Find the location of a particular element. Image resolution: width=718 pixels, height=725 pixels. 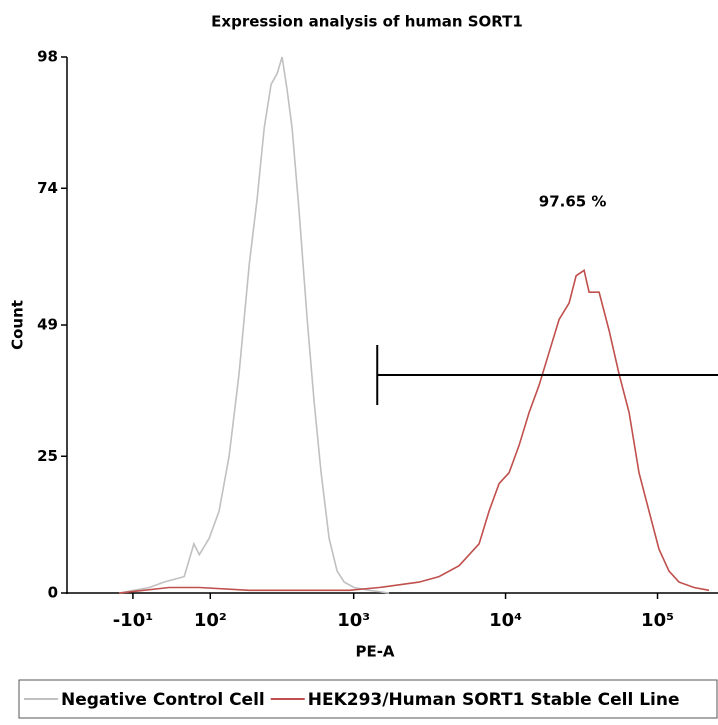

legend-box is located at coordinates (368, 699).